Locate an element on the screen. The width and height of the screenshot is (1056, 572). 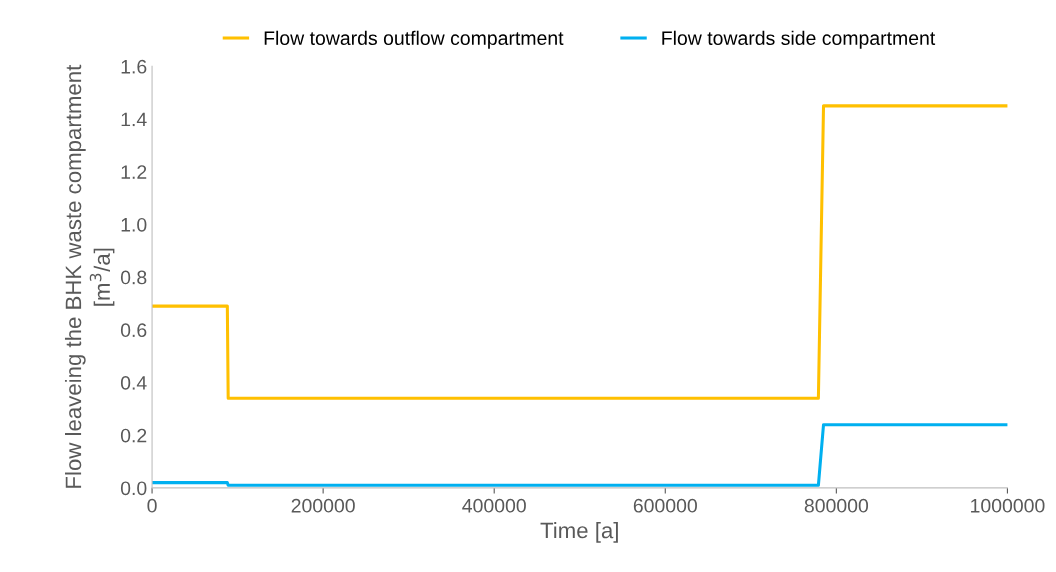
y-tick-label: 1.6 is located at coordinates (134, 66).